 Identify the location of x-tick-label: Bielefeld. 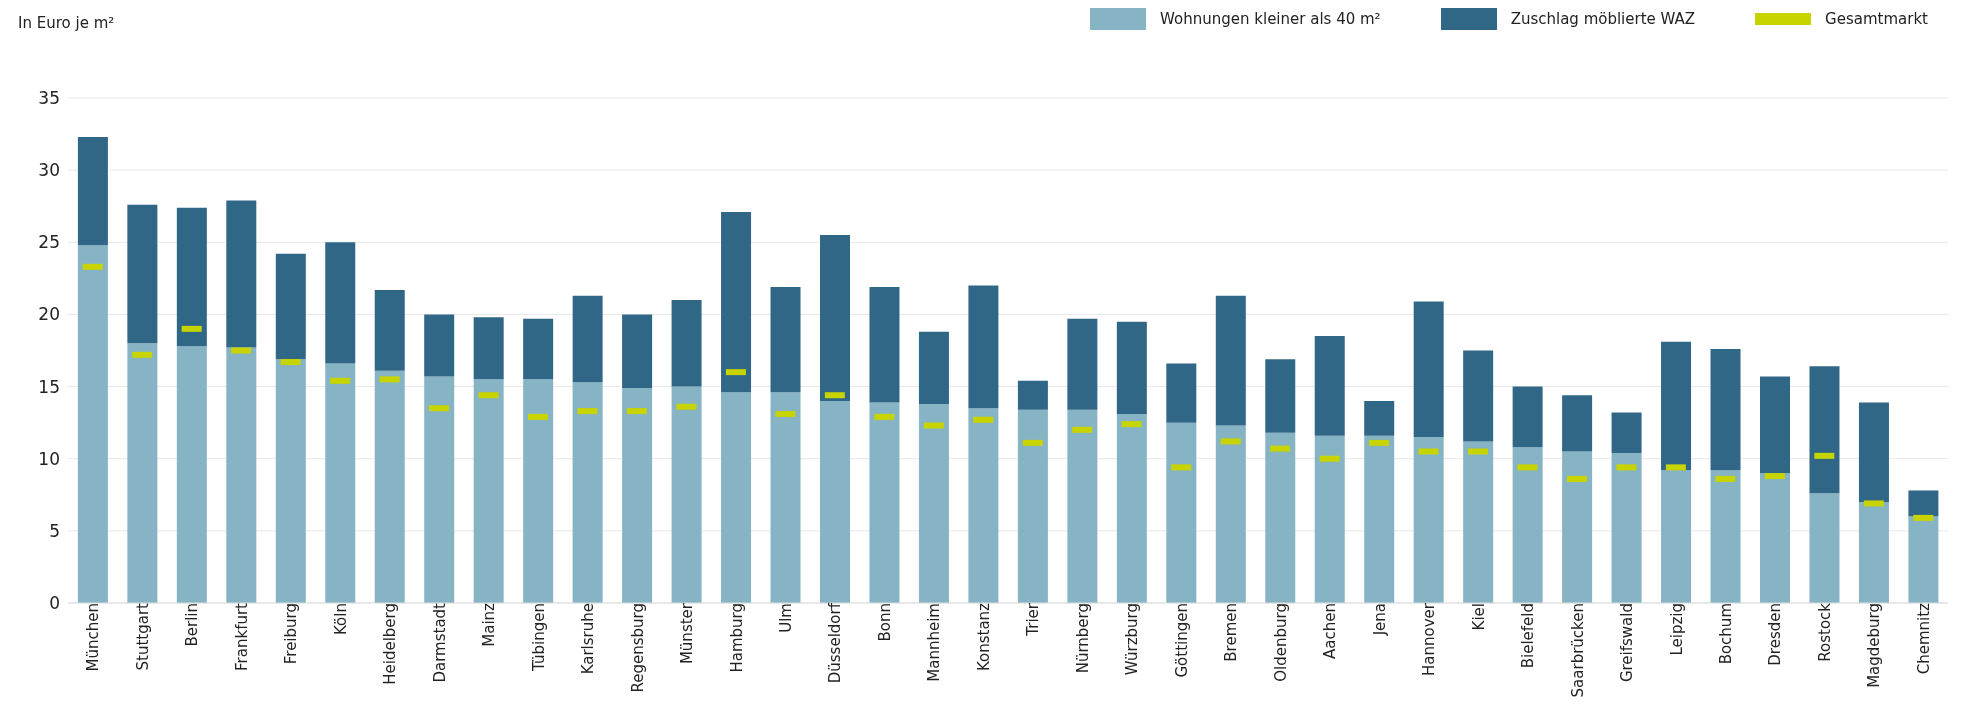
(1528, 636).